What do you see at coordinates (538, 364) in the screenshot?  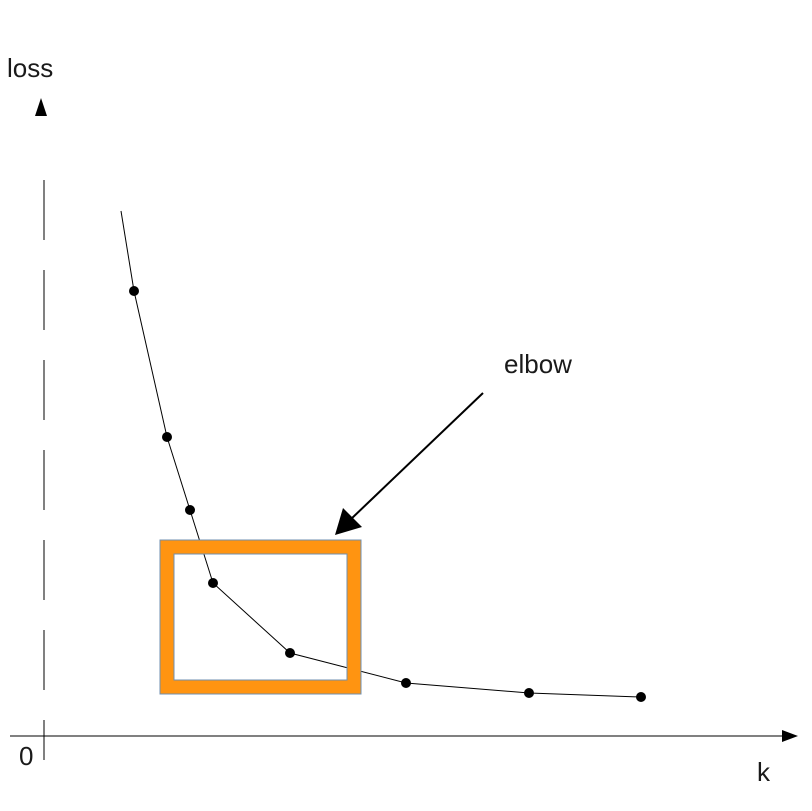 I see `elbow-label: elbow` at bounding box center [538, 364].